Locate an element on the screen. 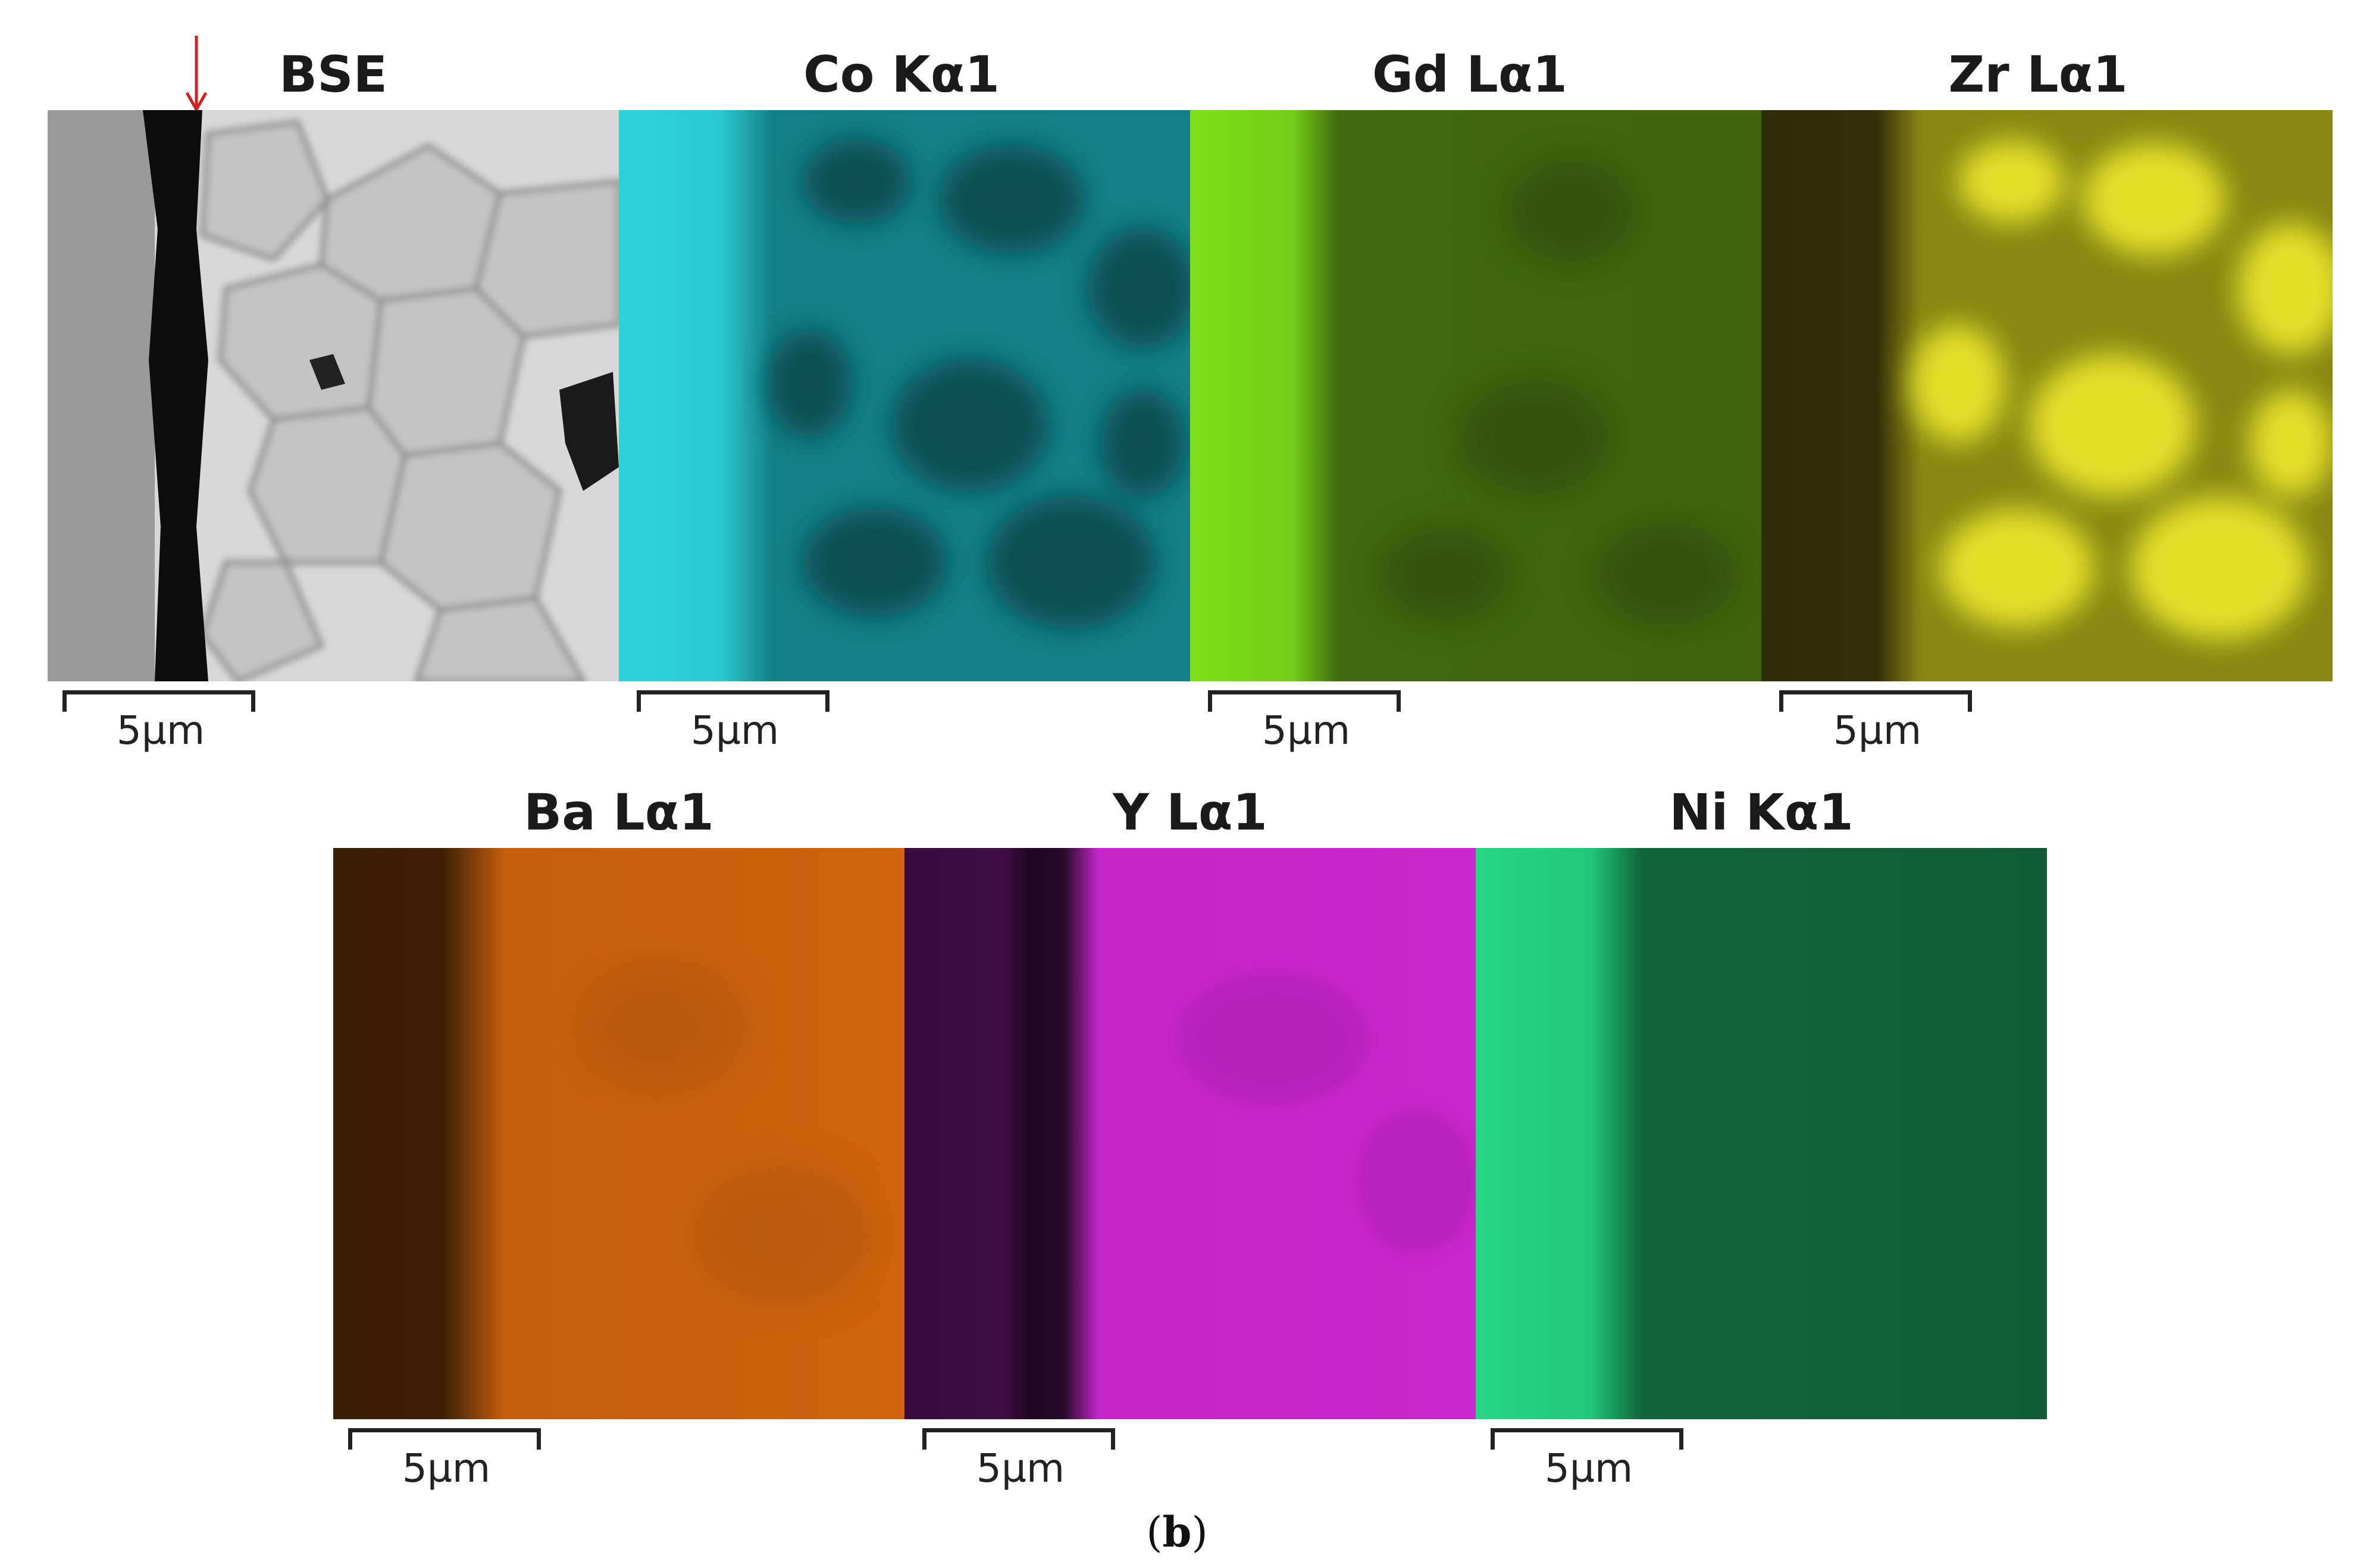 The image size is (2354, 1568). scale-bar-gd: 5µm is located at coordinates (1306, 726).